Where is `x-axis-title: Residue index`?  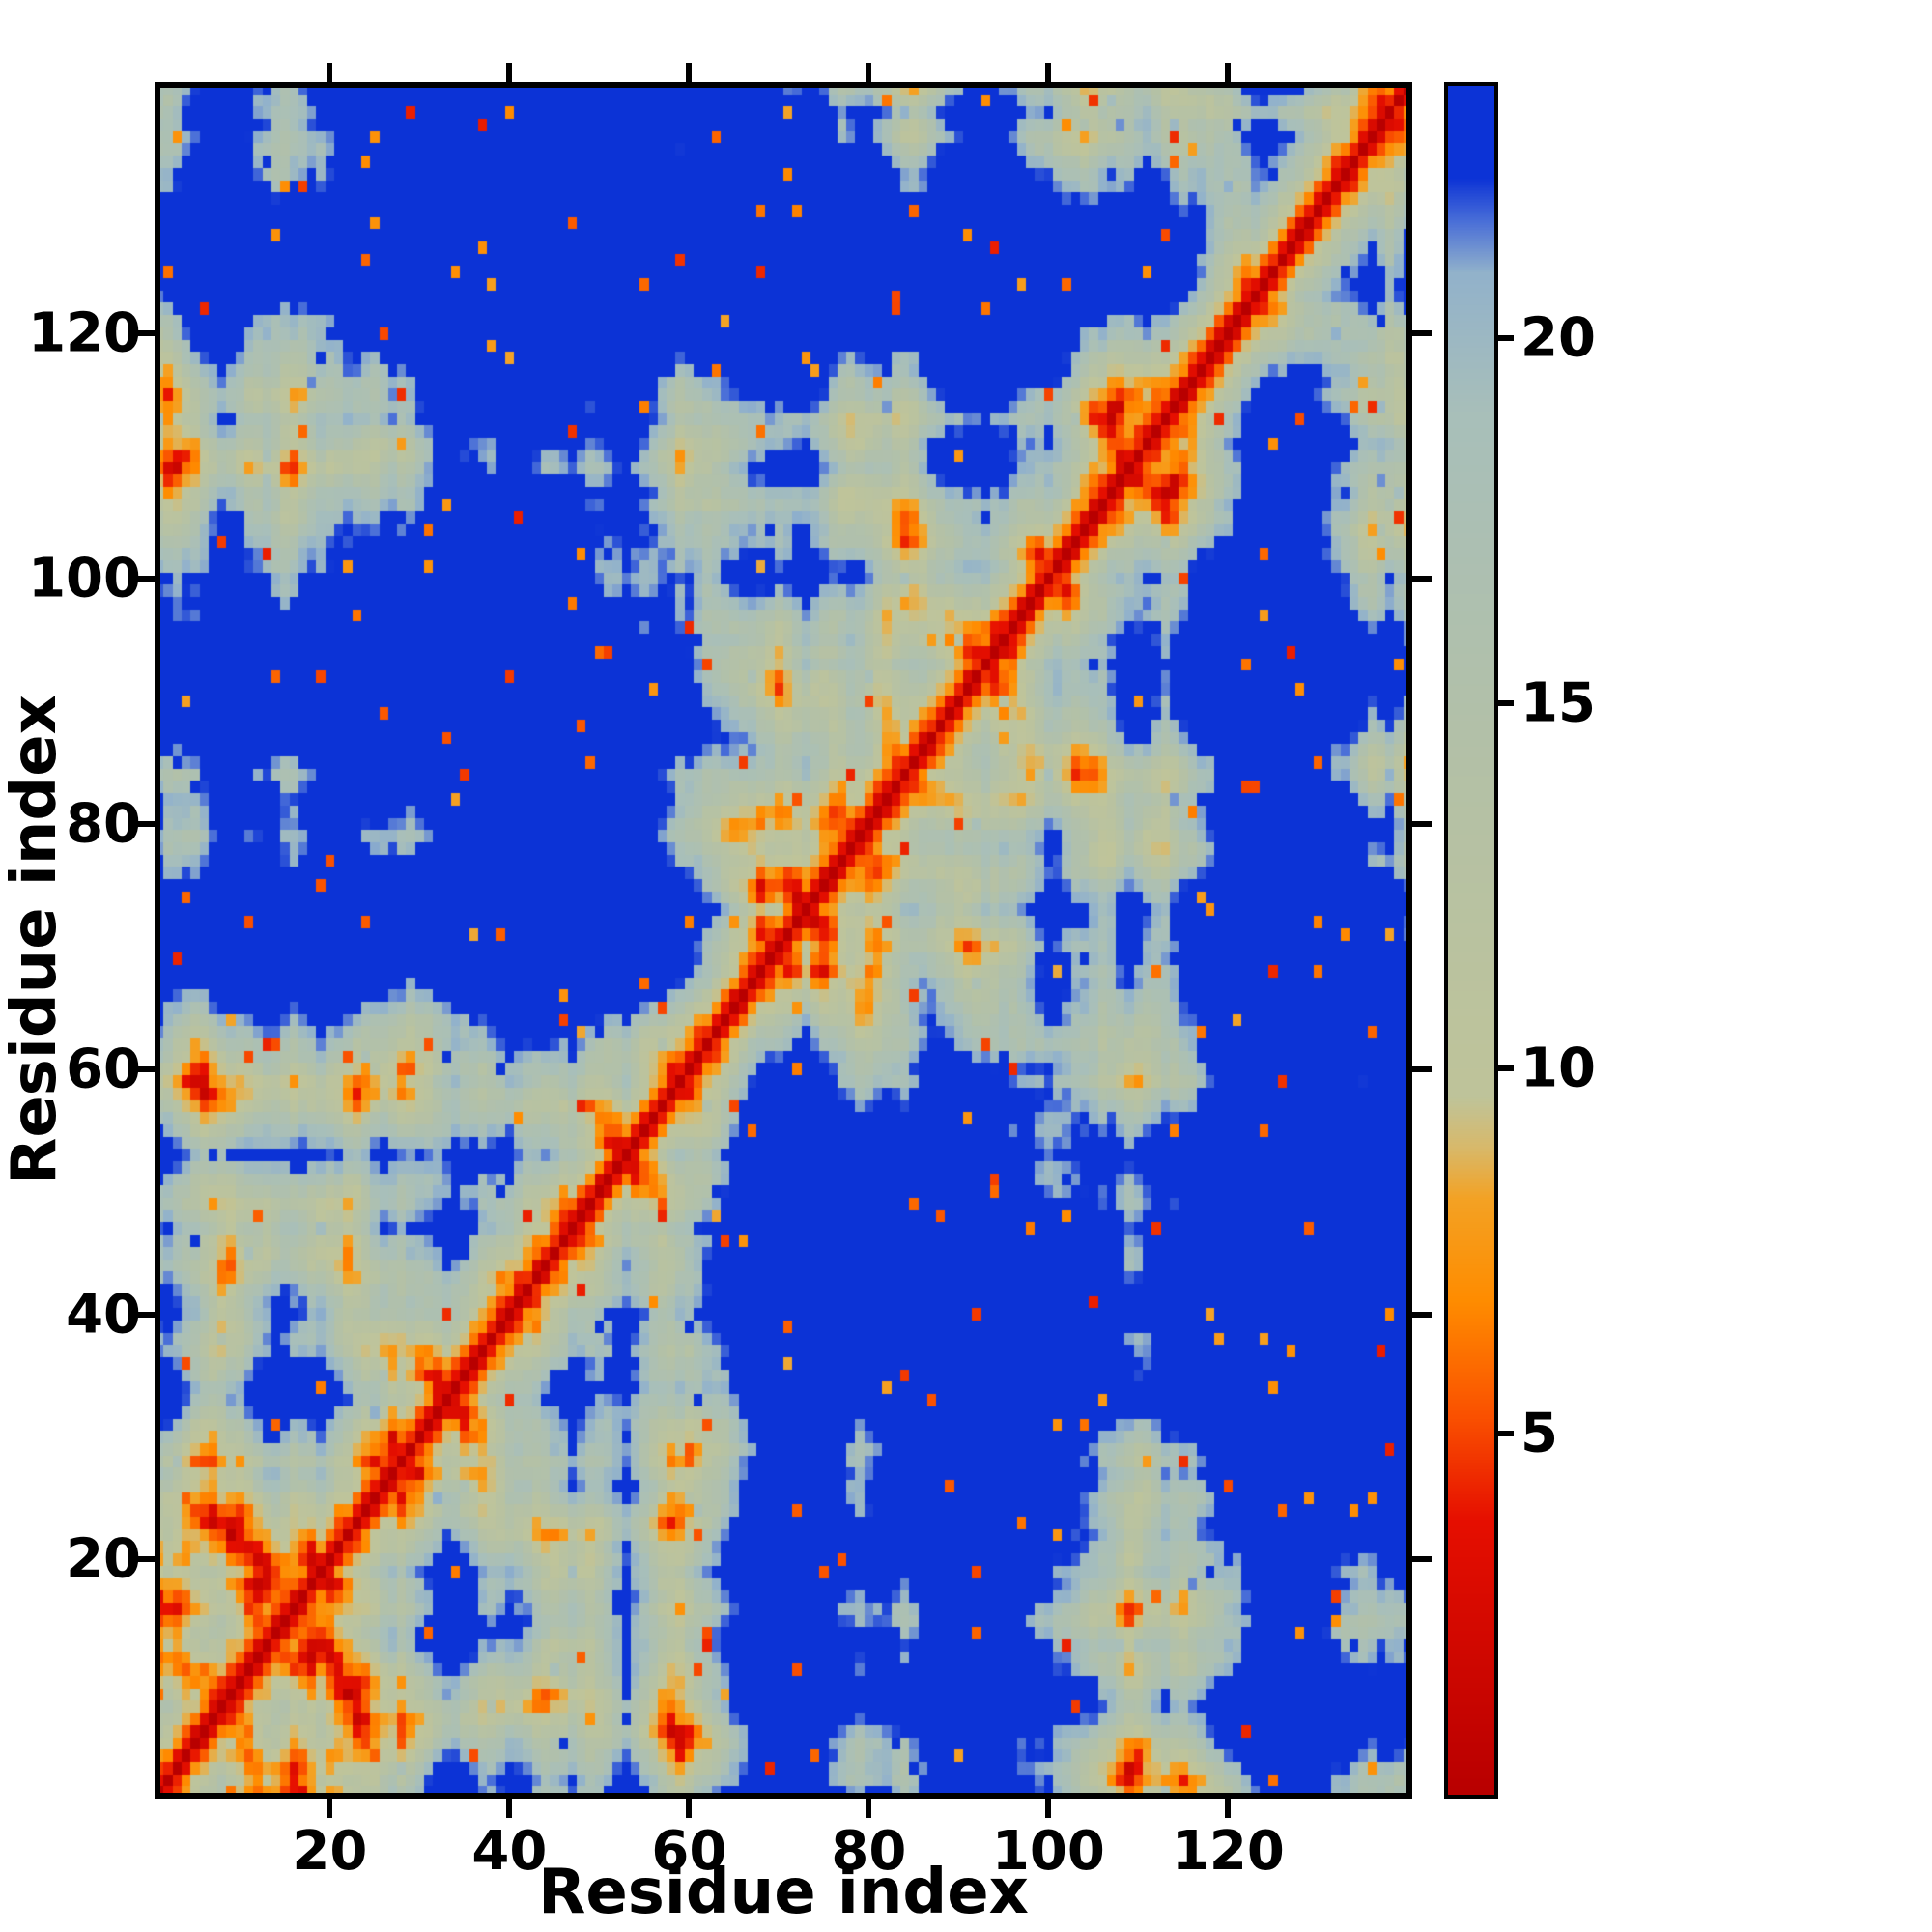
x-axis-title: Residue index is located at coordinates (783, 1892).